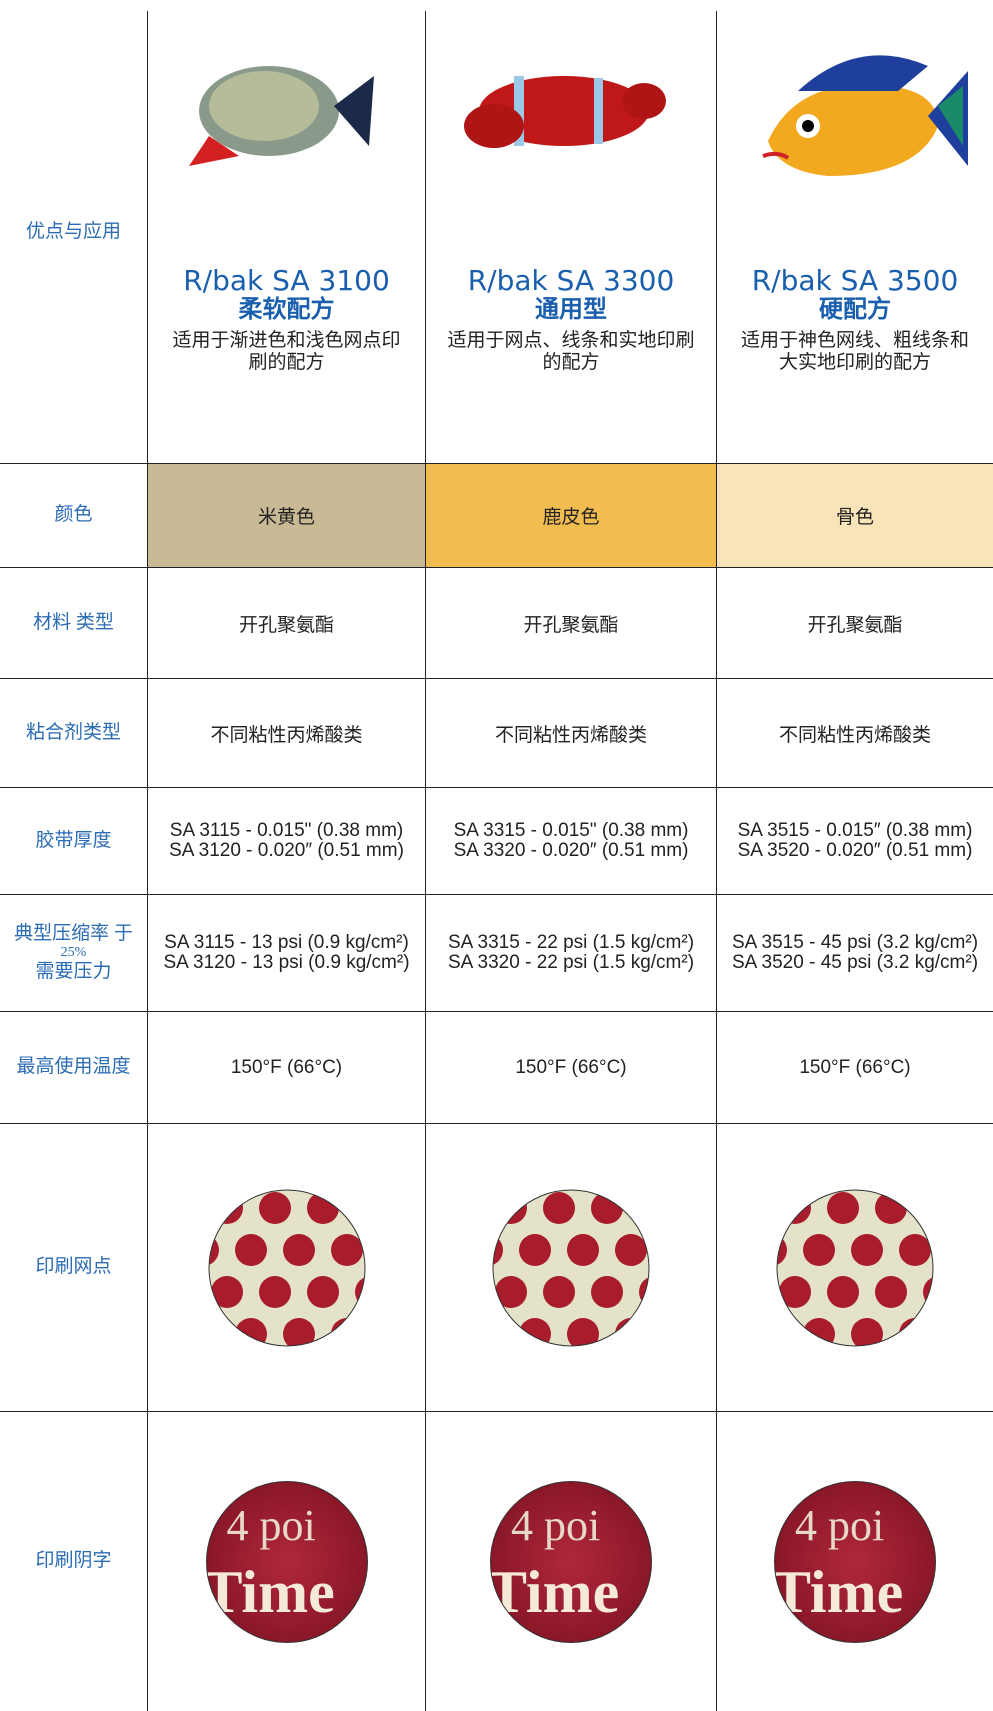 This screenshot has height=1711, width=993. I want to click on row-label-line: 材料 类型, so click(73, 622).